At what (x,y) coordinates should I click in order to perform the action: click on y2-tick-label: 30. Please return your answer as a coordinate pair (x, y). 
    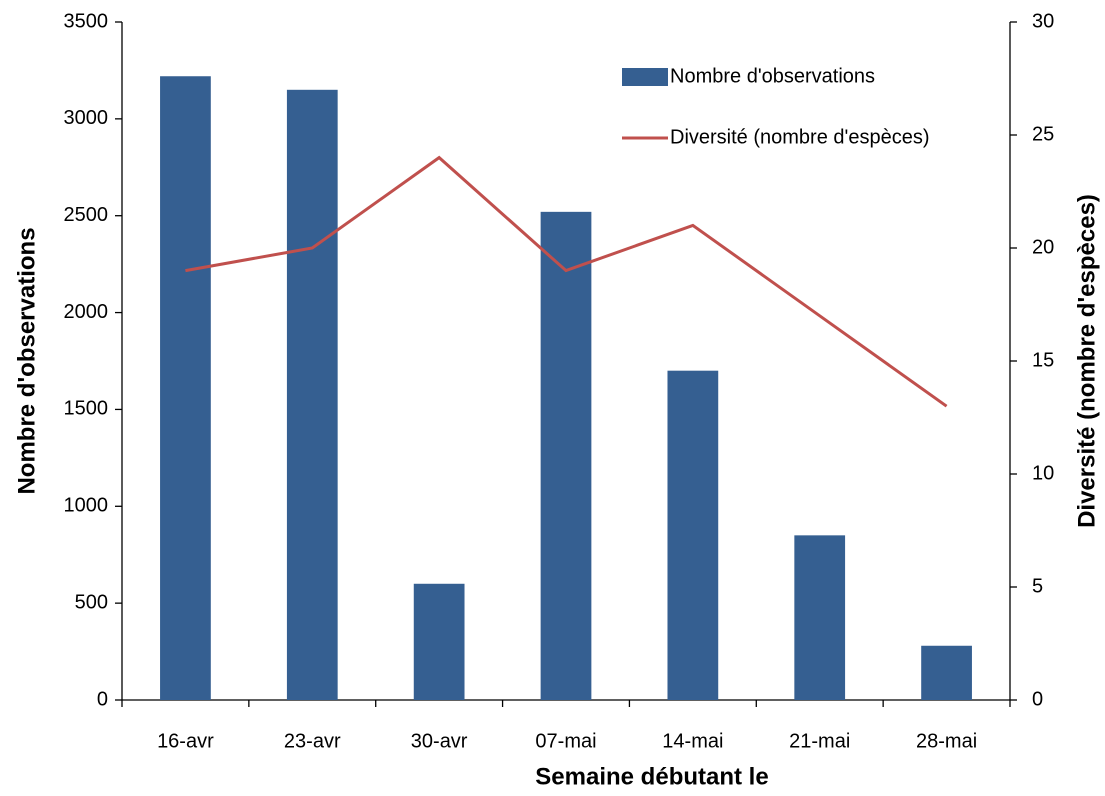
    Looking at the image, I should click on (1043, 21).